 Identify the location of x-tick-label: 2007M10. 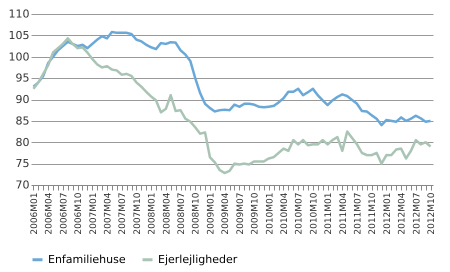
(137, 213).